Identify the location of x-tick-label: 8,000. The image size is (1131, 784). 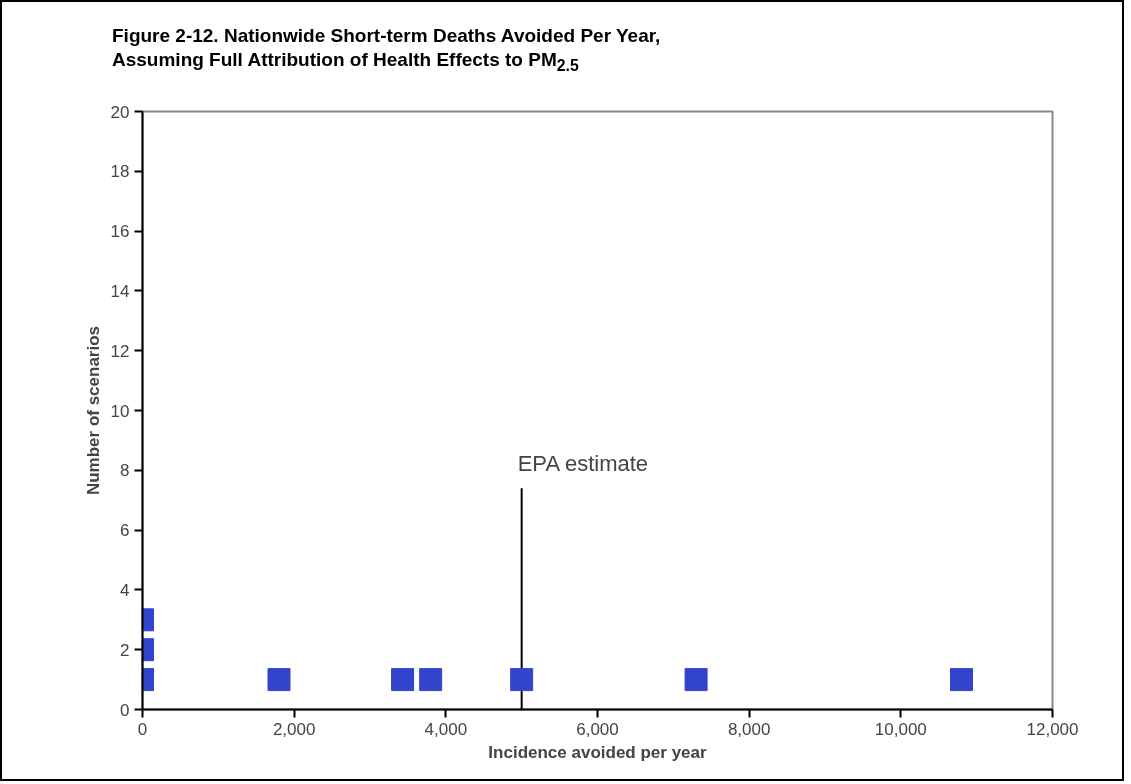
(749, 729).